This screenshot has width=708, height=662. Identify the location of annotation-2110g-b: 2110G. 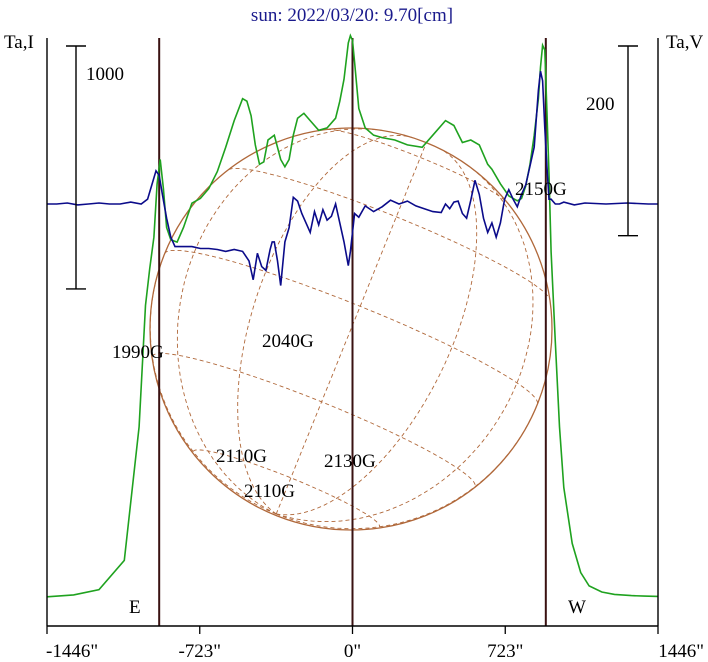
(269, 491).